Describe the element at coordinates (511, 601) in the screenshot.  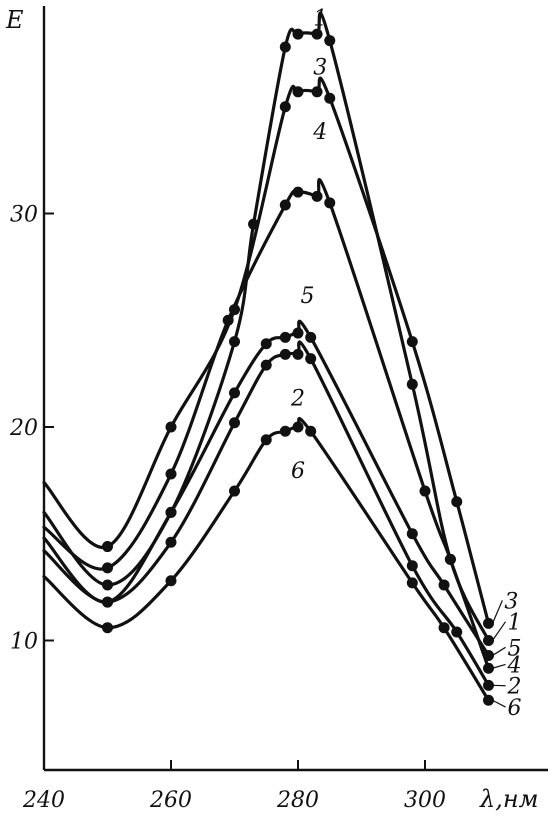
I see `series-end-label-3: 3` at that location.